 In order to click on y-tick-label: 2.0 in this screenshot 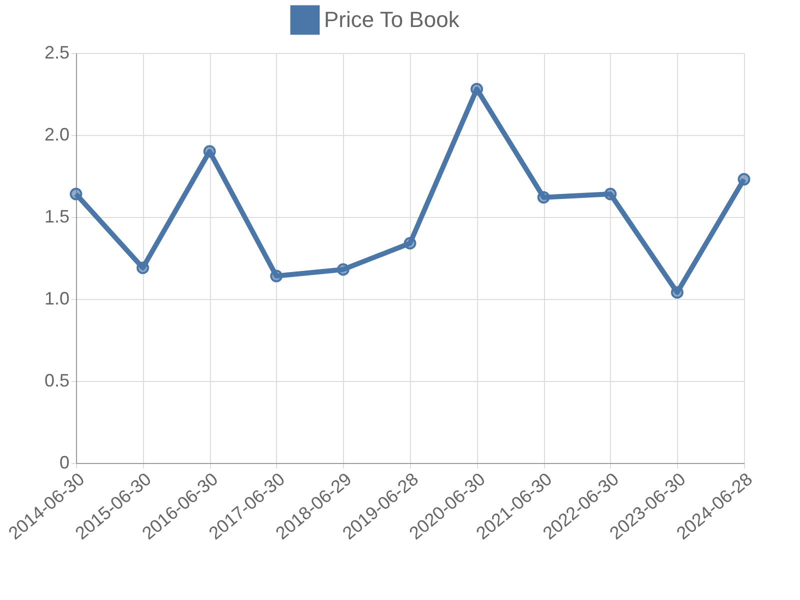, I will do `click(57, 134)`.